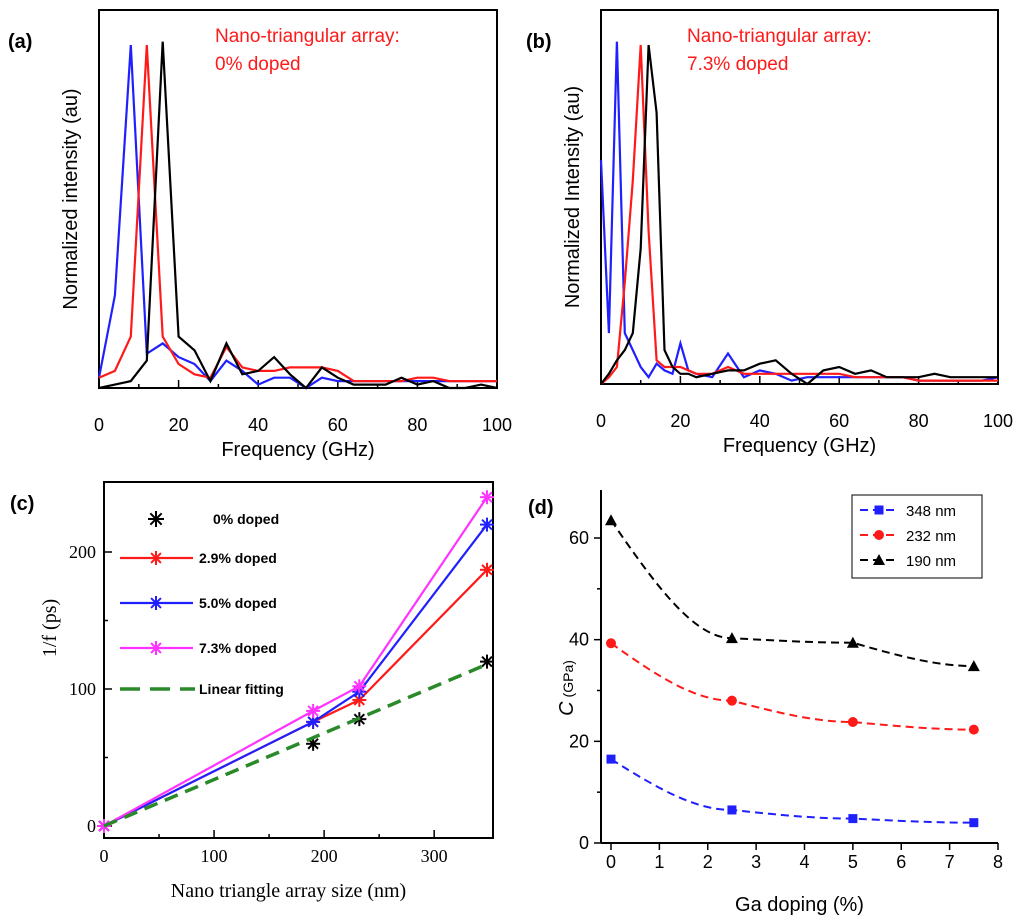 The height and width of the screenshot is (921, 1019). Describe the element at coordinates (417, 425) in the screenshot. I see `panel-a-x-tick-label: 80` at that location.